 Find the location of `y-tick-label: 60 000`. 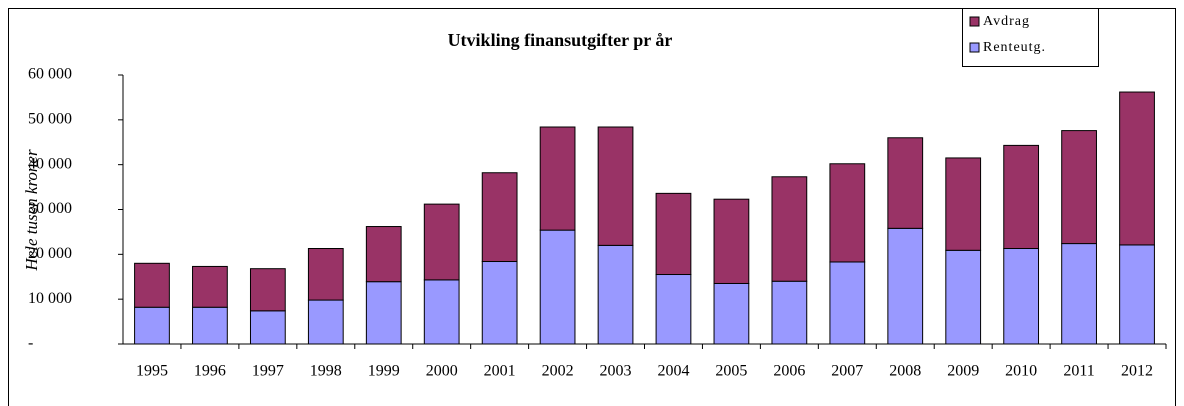

y-tick-label: 60 000 is located at coordinates (50, 74).